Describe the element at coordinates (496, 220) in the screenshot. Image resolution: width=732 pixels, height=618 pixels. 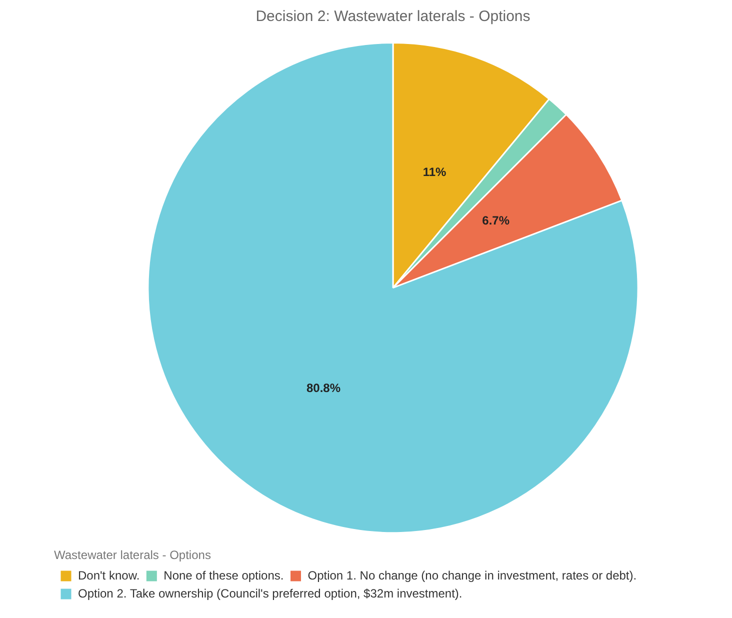
I see `data-label: 6.7%` at that location.